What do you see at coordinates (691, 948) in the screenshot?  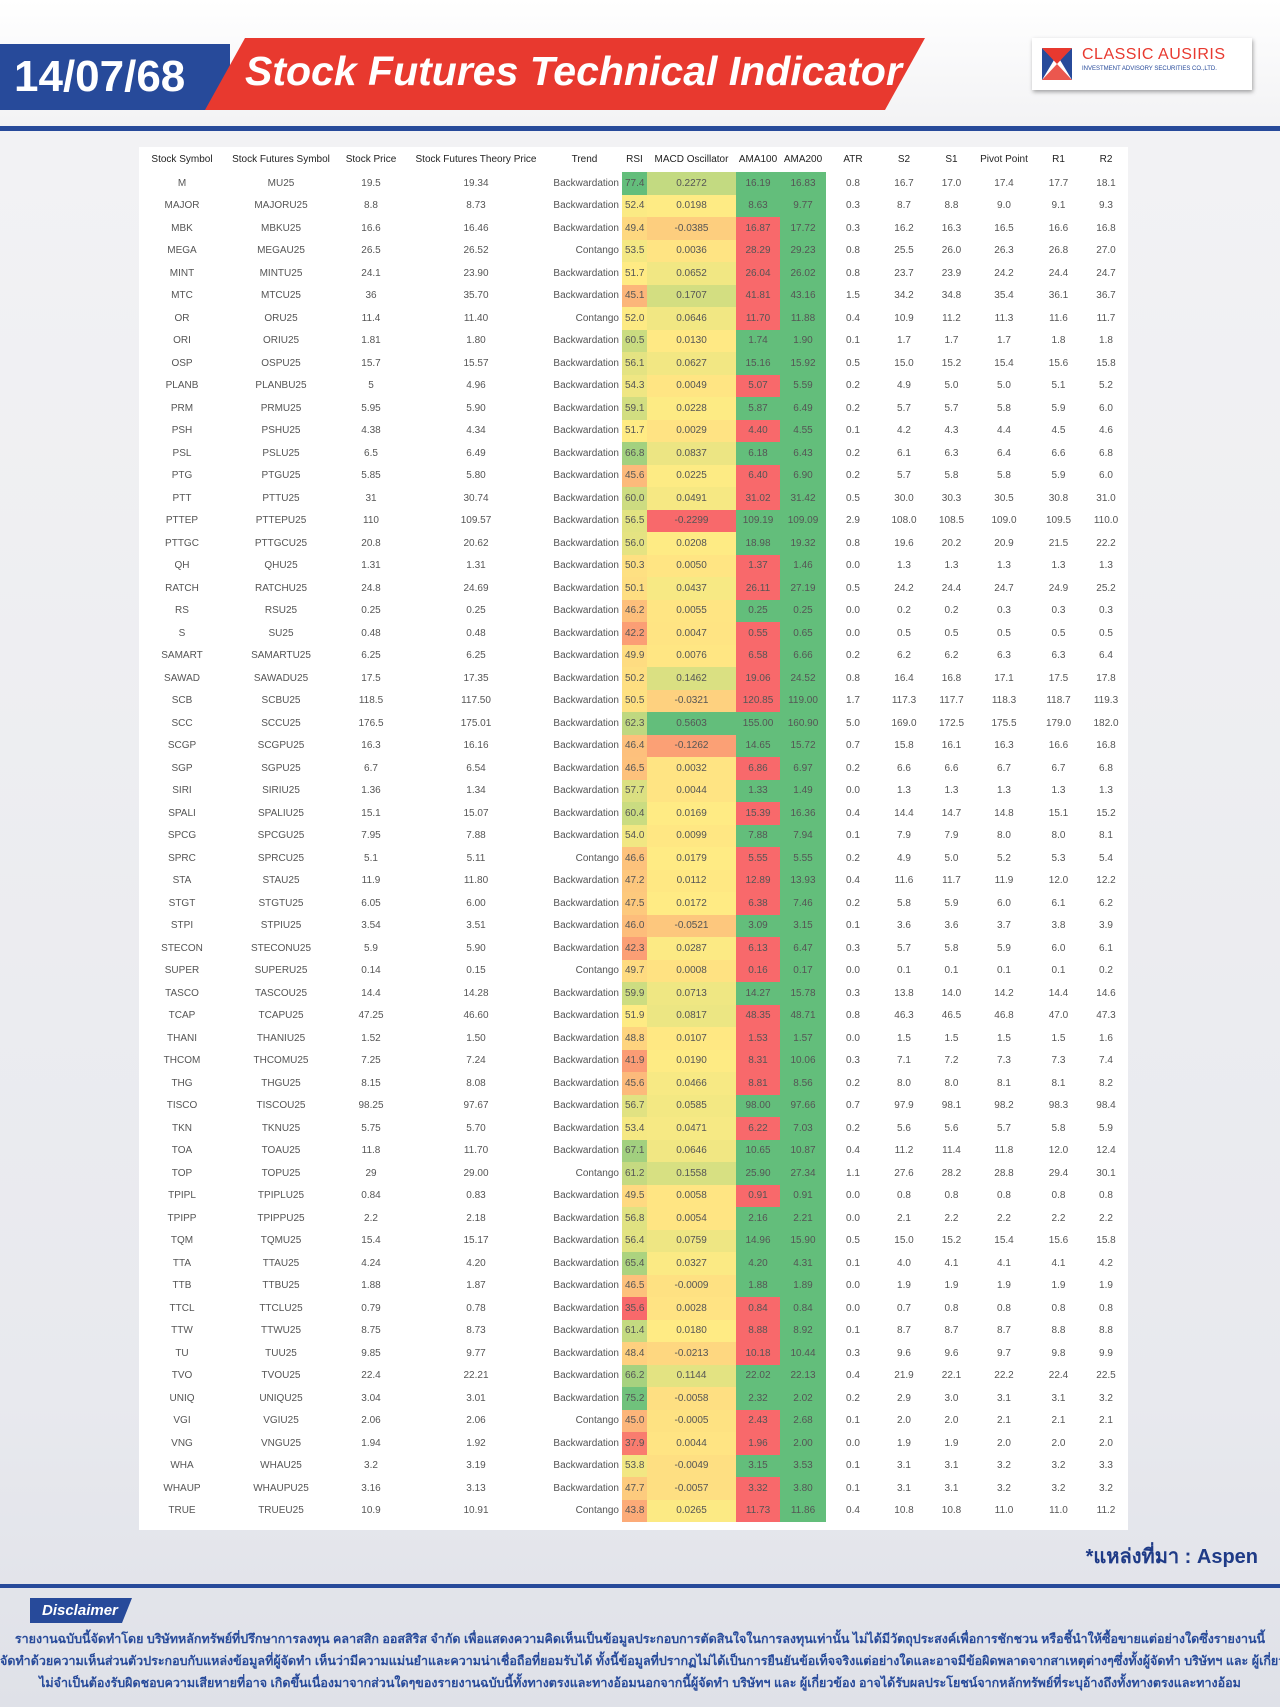 I see `table-cell: 0.0287` at bounding box center [691, 948].